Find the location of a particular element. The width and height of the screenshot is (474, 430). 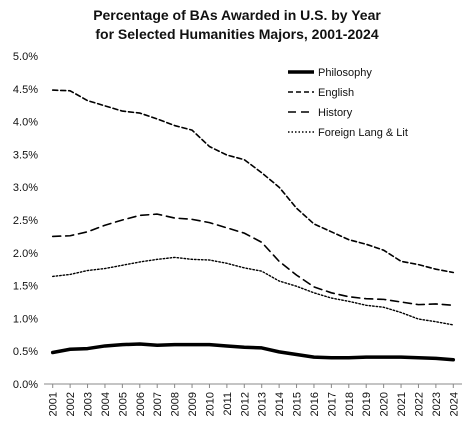

x-tick-label: 2023 is located at coordinates (437, 404).